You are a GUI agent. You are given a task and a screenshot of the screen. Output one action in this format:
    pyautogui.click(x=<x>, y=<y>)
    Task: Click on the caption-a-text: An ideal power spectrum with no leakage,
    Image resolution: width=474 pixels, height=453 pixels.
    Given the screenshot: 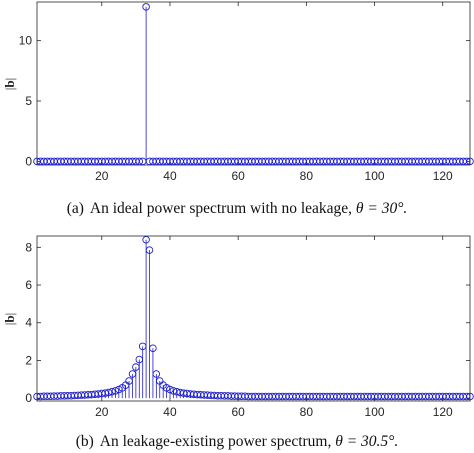 What is the action you would take?
    pyautogui.click(x=223, y=208)
    